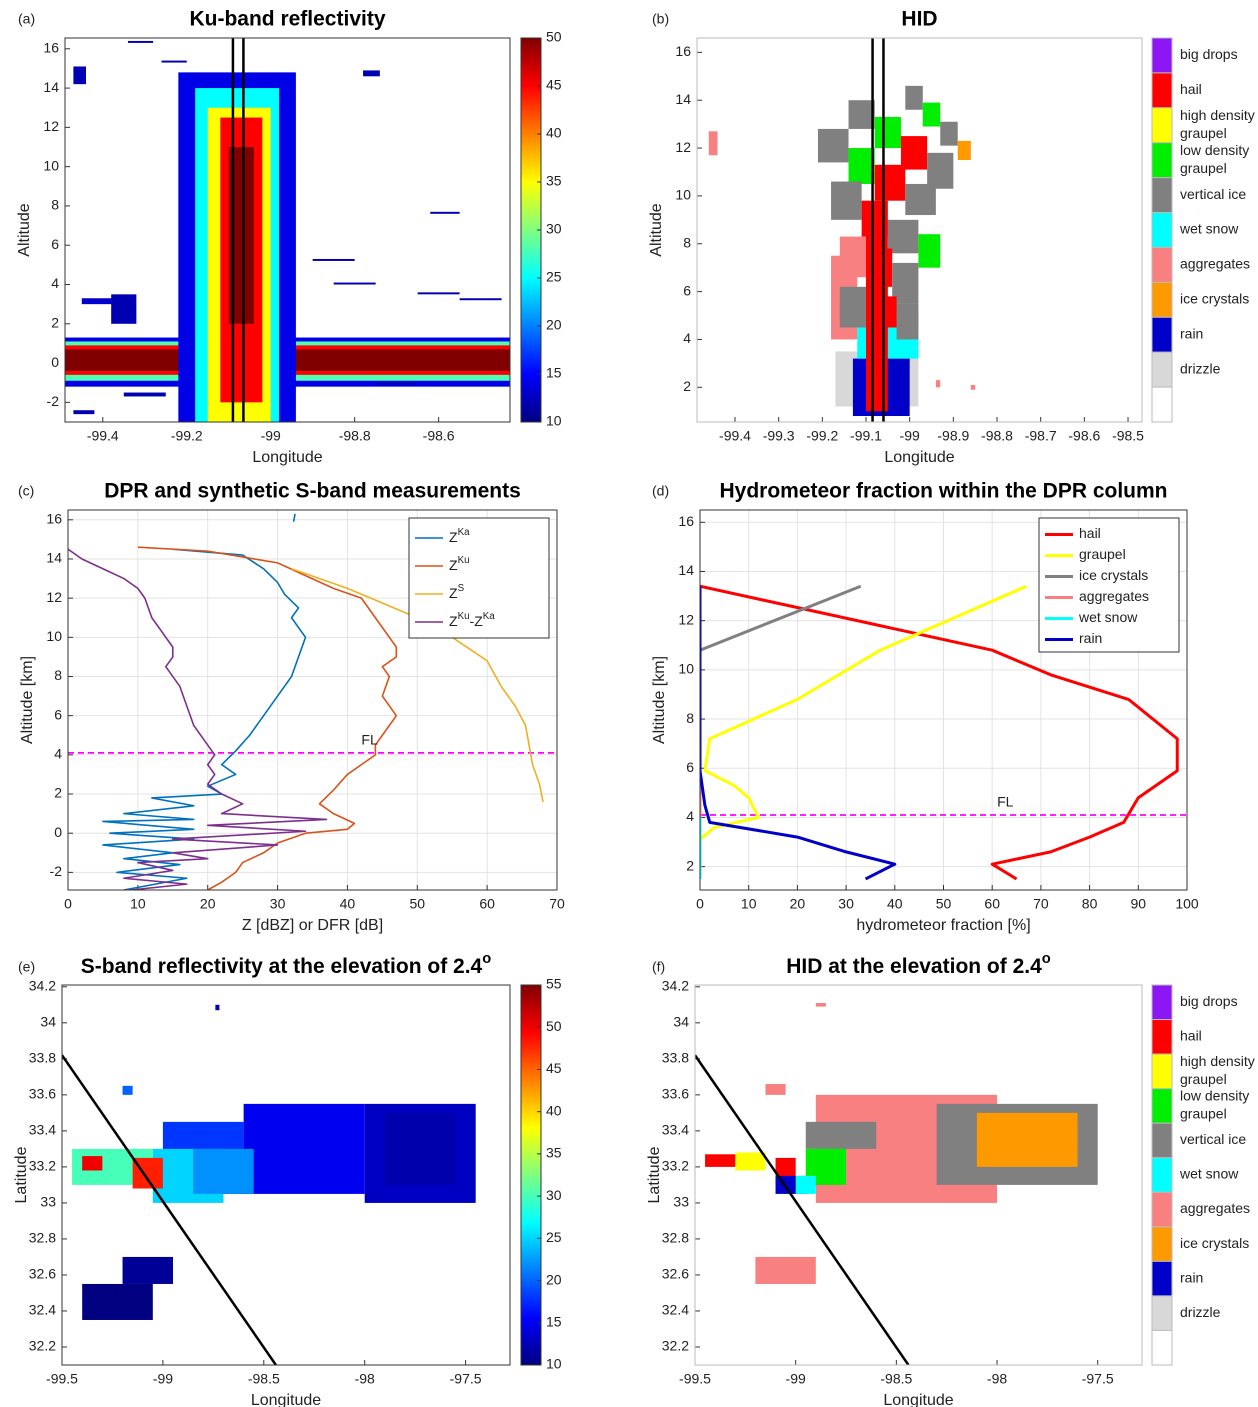 The image size is (1258, 1407). What do you see at coordinates (1200, 368) in the screenshot?
I see `class-label: drizzle` at bounding box center [1200, 368].